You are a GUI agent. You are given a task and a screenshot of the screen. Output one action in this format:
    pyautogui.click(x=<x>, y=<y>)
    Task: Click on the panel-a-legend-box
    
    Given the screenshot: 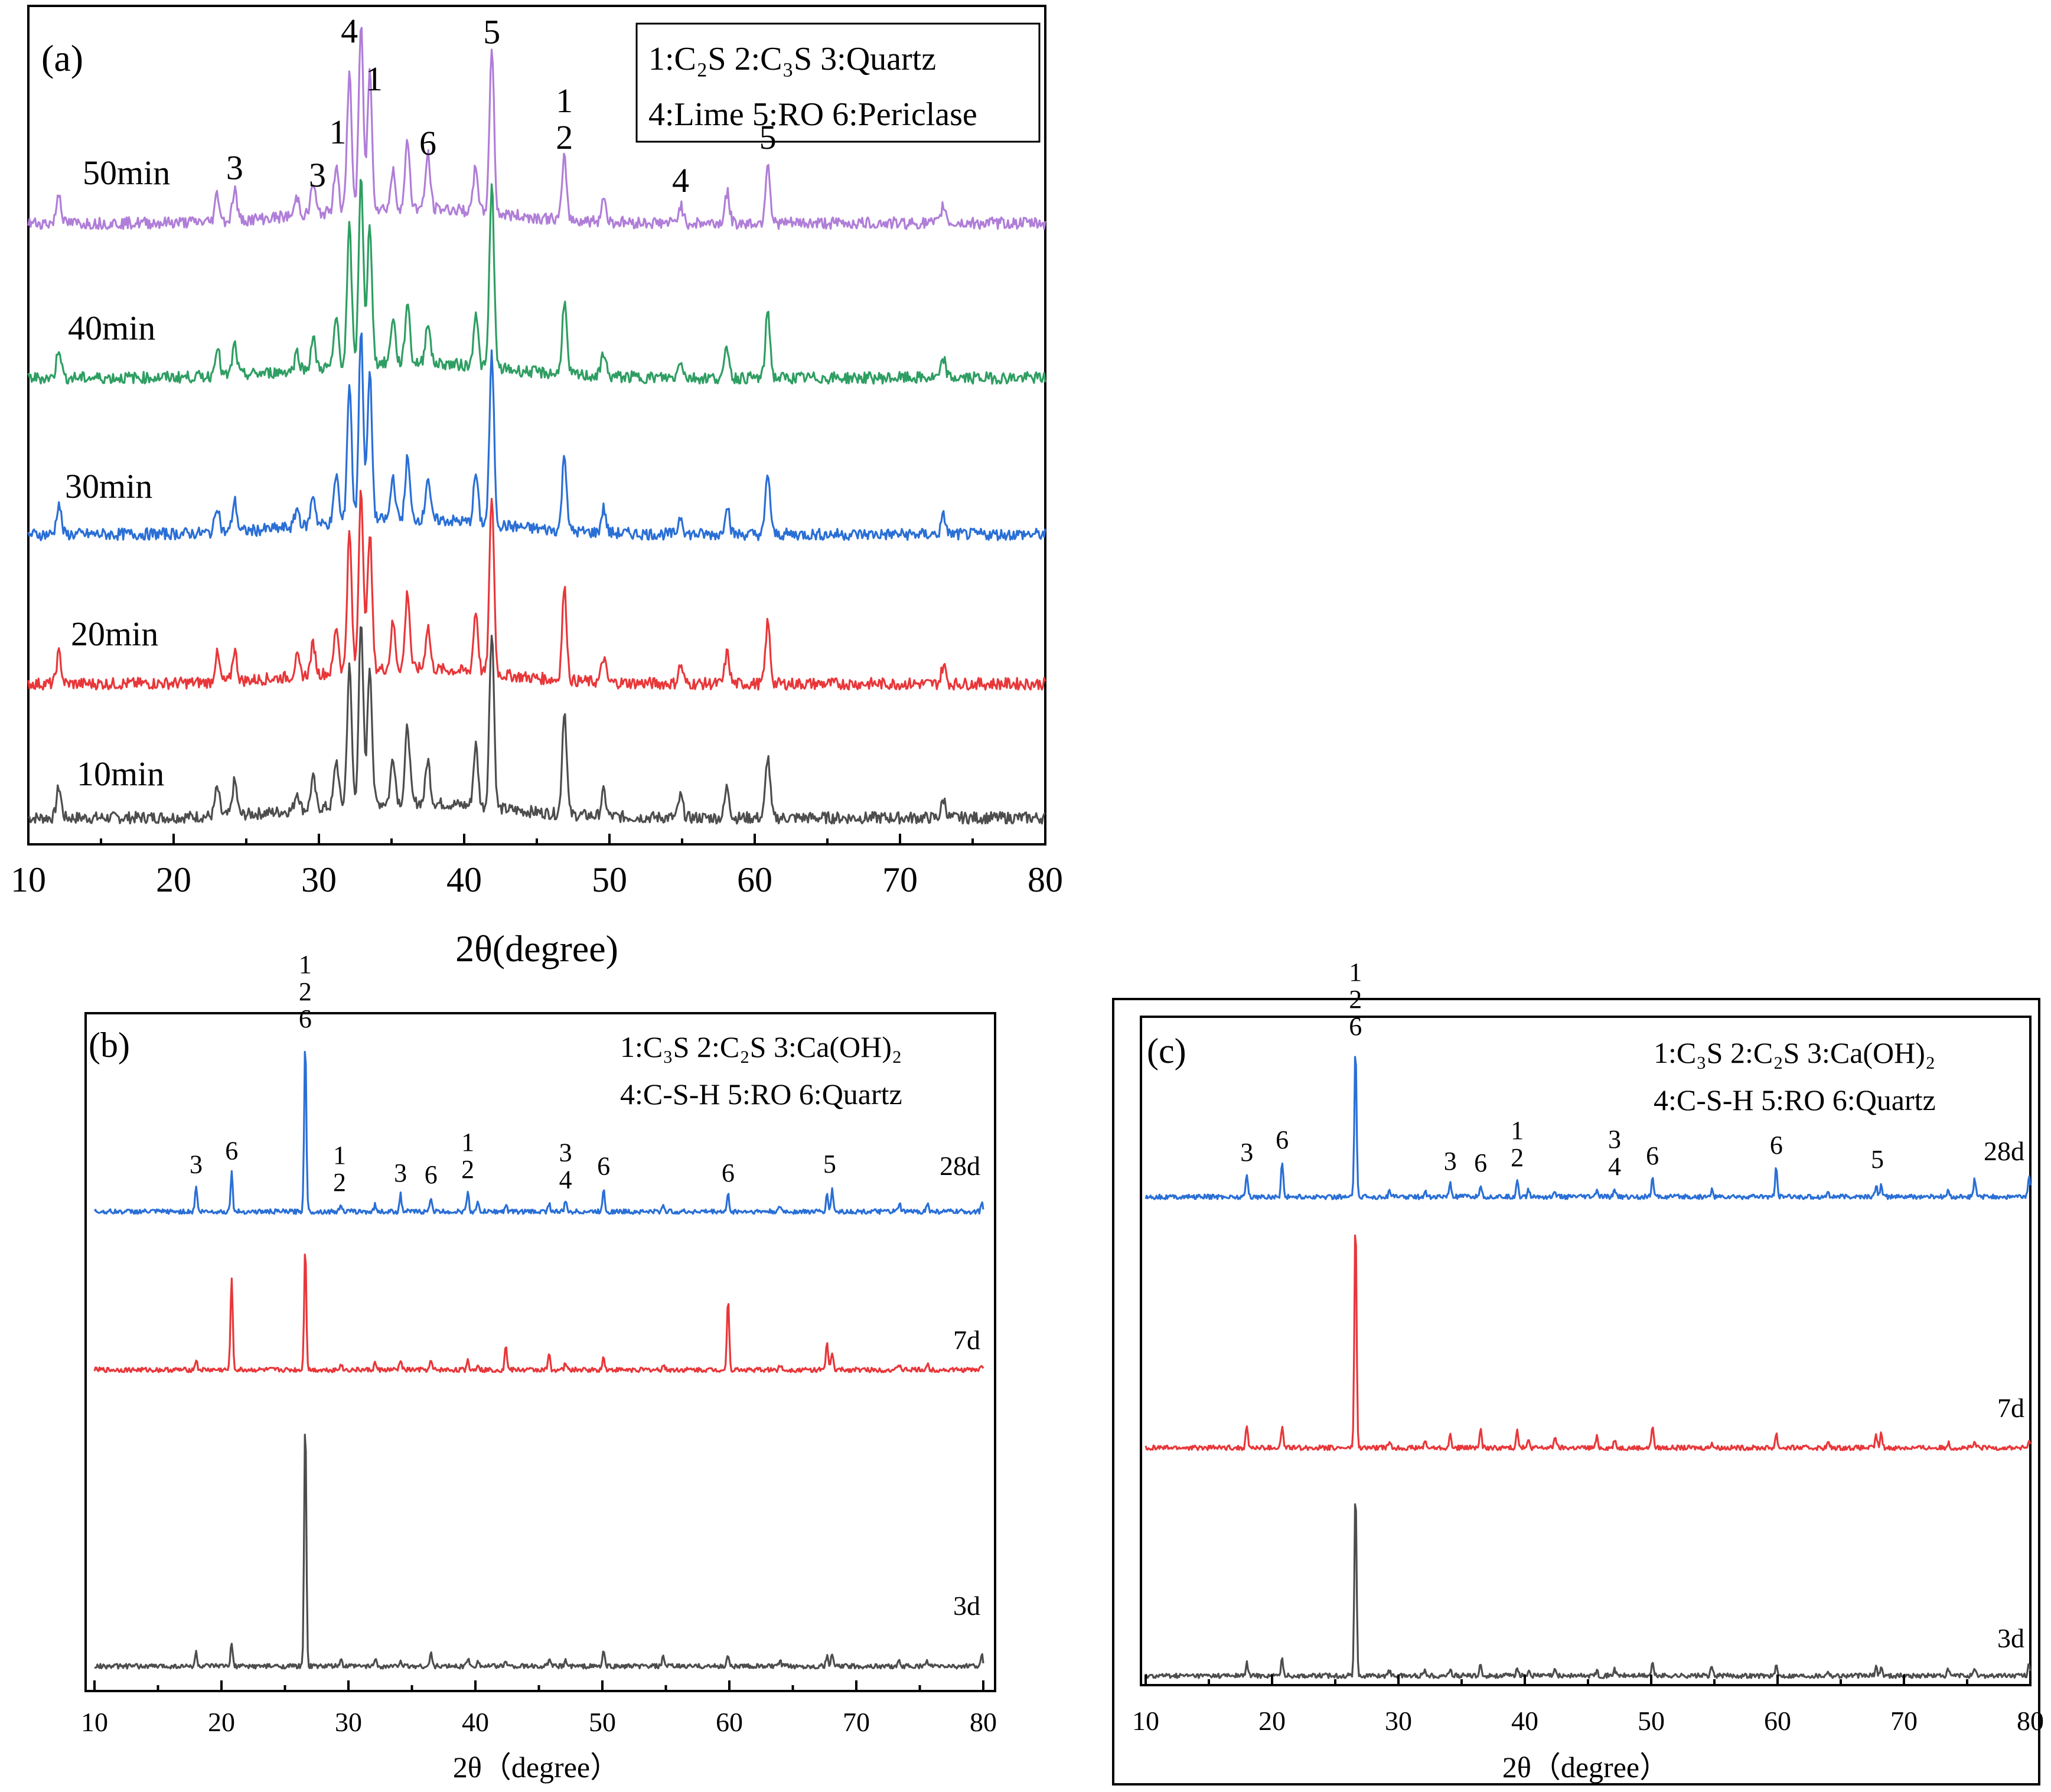 What is the action you would take?
    pyautogui.click(x=838, y=82)
    